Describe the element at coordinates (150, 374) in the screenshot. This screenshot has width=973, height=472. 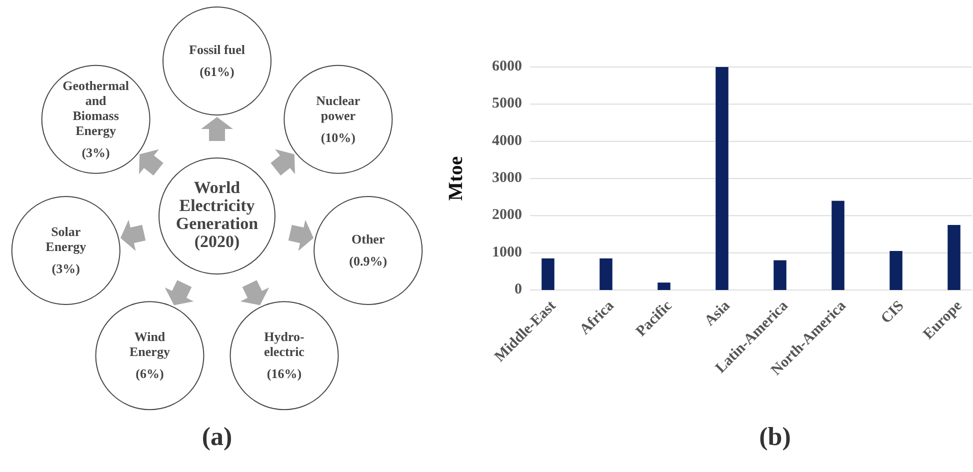
I see `data-label: (6%)` at that location.